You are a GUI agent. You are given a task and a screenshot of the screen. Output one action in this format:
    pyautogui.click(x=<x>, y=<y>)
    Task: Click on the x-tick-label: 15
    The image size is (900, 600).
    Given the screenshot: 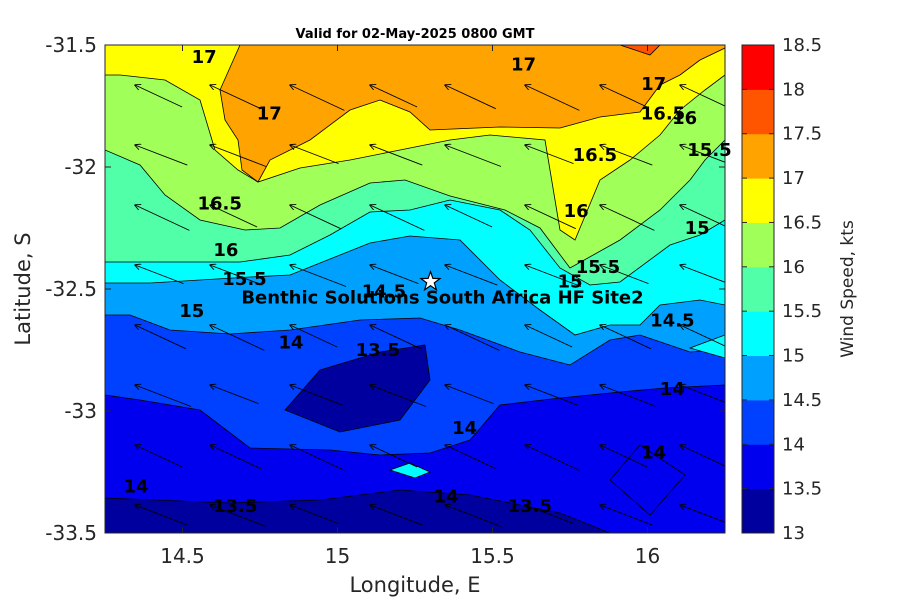 What is the action you would take?
    pyautogui.click(x=337, y=556)
    